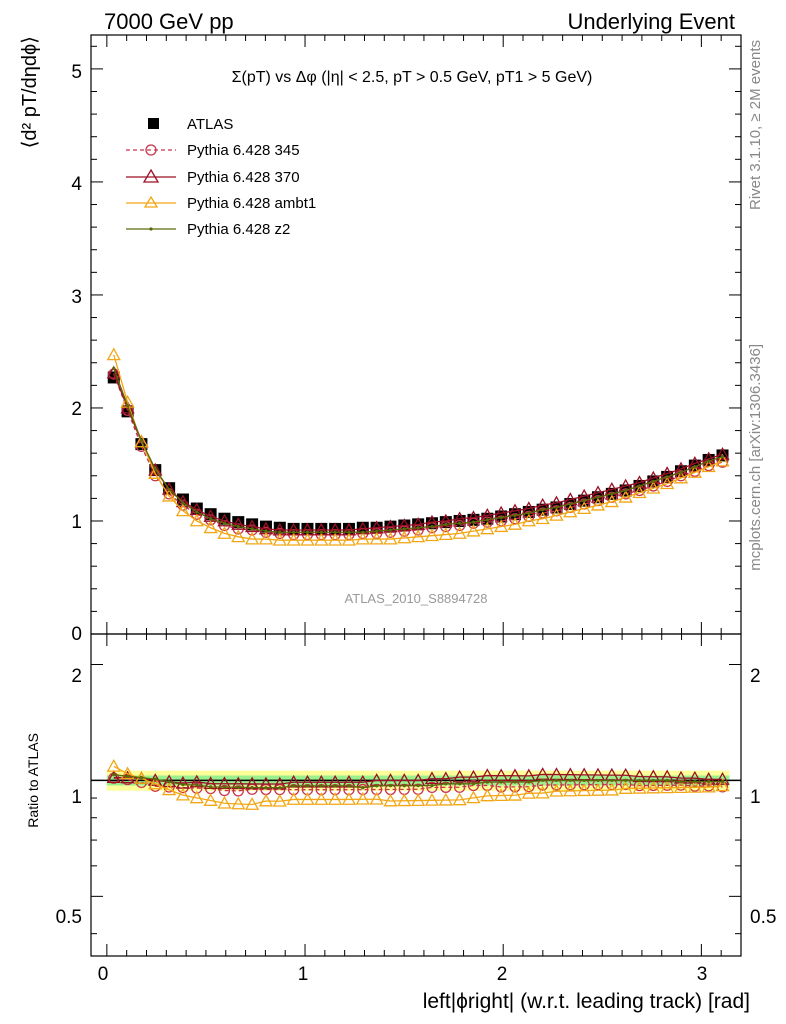 The width and height of the screenshot is (786, 1024). Describe the element at coordinates (76, 634) in the screenshot. I see `y-tick-label-main-0: 0` at that location.